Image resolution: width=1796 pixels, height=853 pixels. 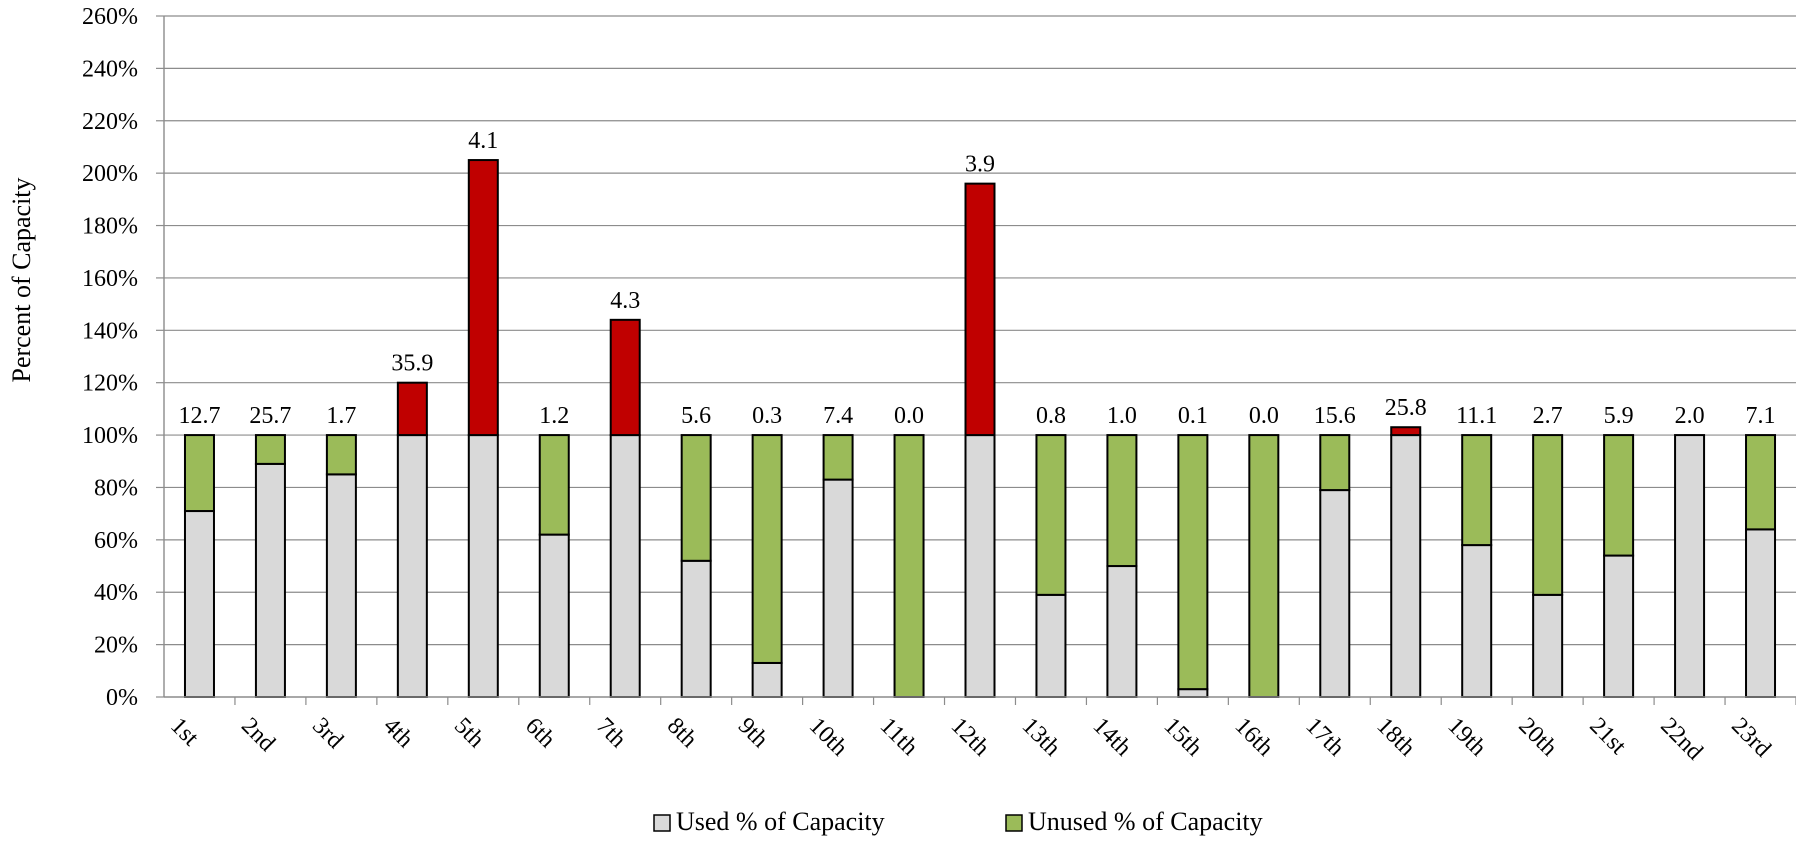 What do you see at coordinates (1548, 416) in the screenshot?
I see `data-label: 2.7` at bounding box center [1548, 416].